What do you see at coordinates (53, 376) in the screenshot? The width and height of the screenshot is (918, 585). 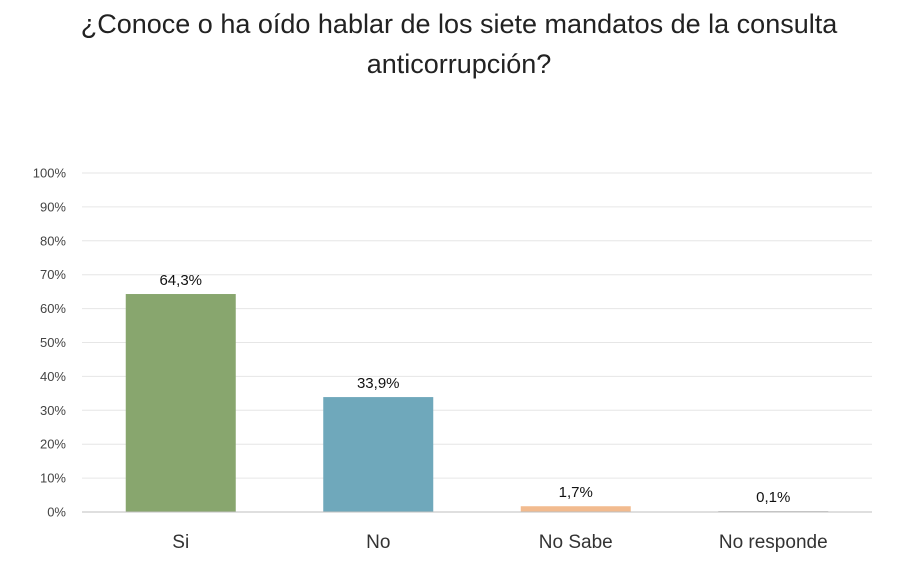 I see `y-tick-label: 40%` at bounding box center [53, 376].